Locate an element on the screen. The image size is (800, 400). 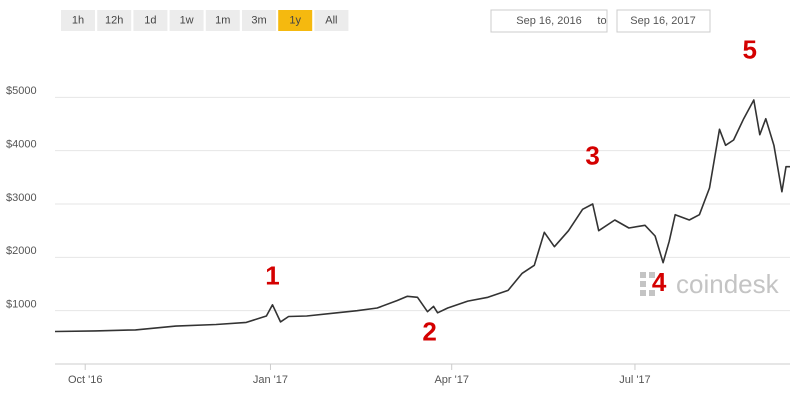
y-tick-label: $3000 is located at coordinates (21, 198).